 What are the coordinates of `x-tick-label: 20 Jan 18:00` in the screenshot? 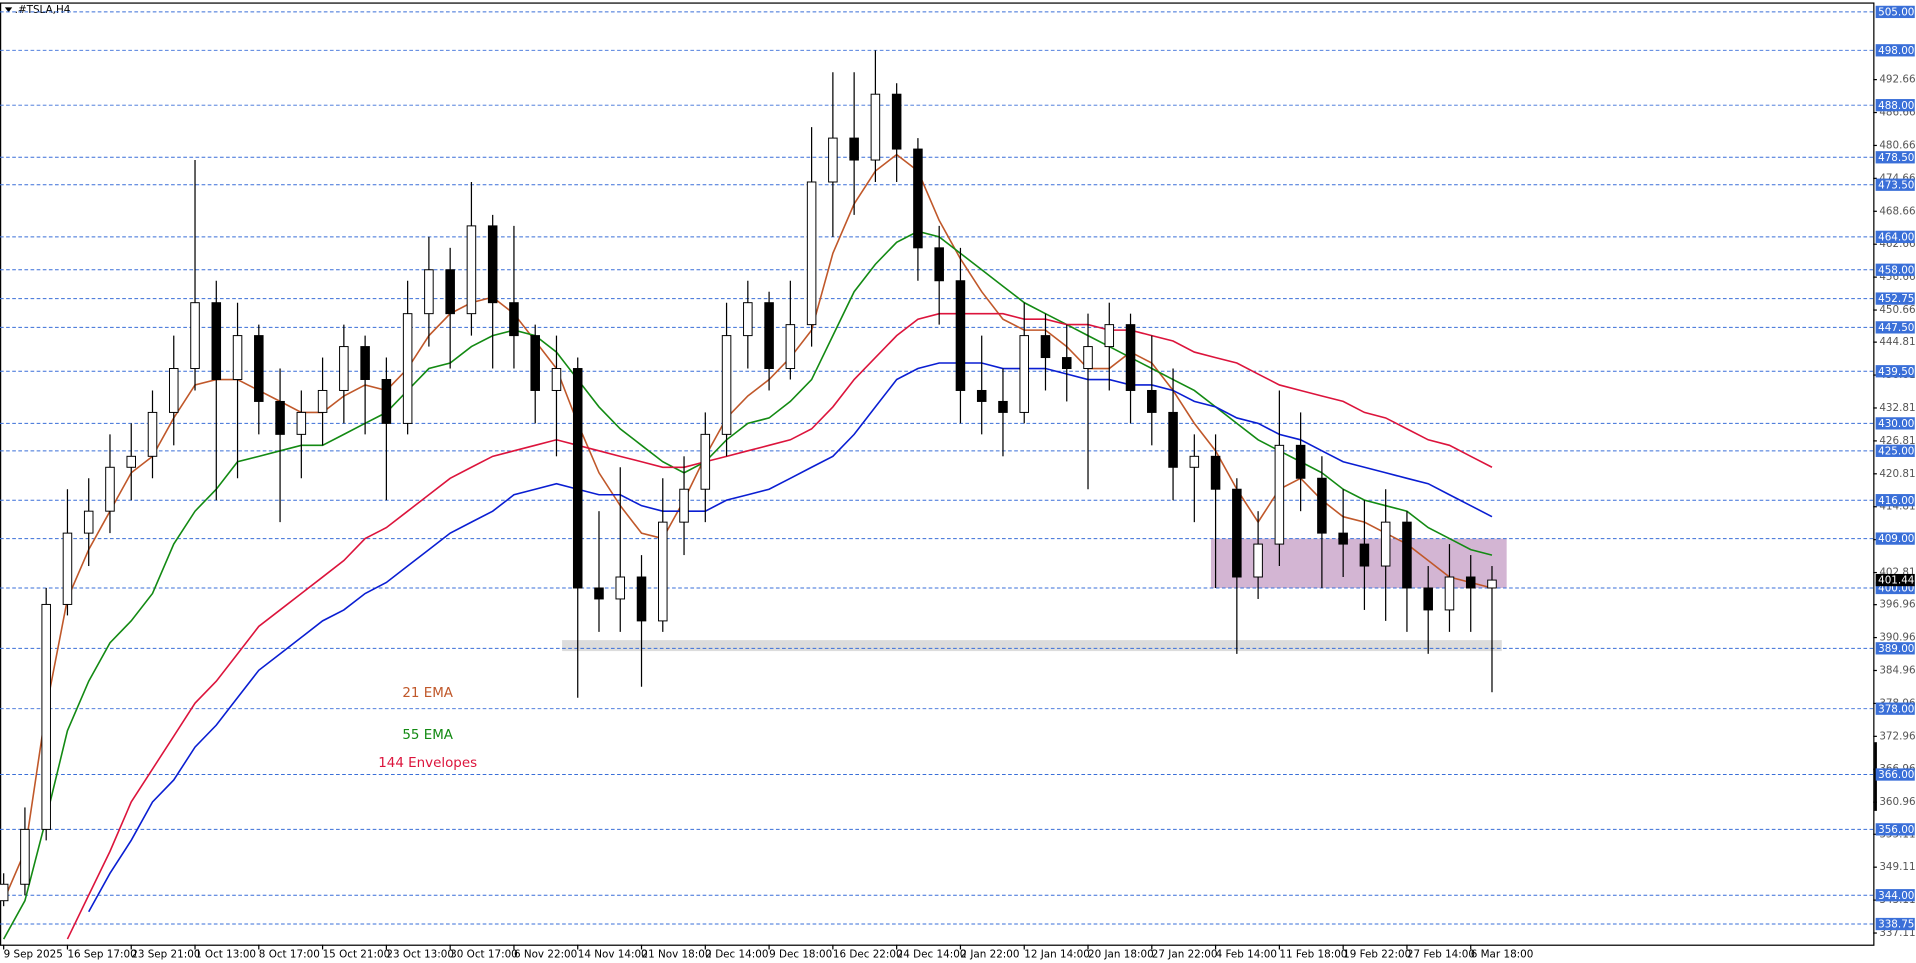 It's located at (1121, 954).